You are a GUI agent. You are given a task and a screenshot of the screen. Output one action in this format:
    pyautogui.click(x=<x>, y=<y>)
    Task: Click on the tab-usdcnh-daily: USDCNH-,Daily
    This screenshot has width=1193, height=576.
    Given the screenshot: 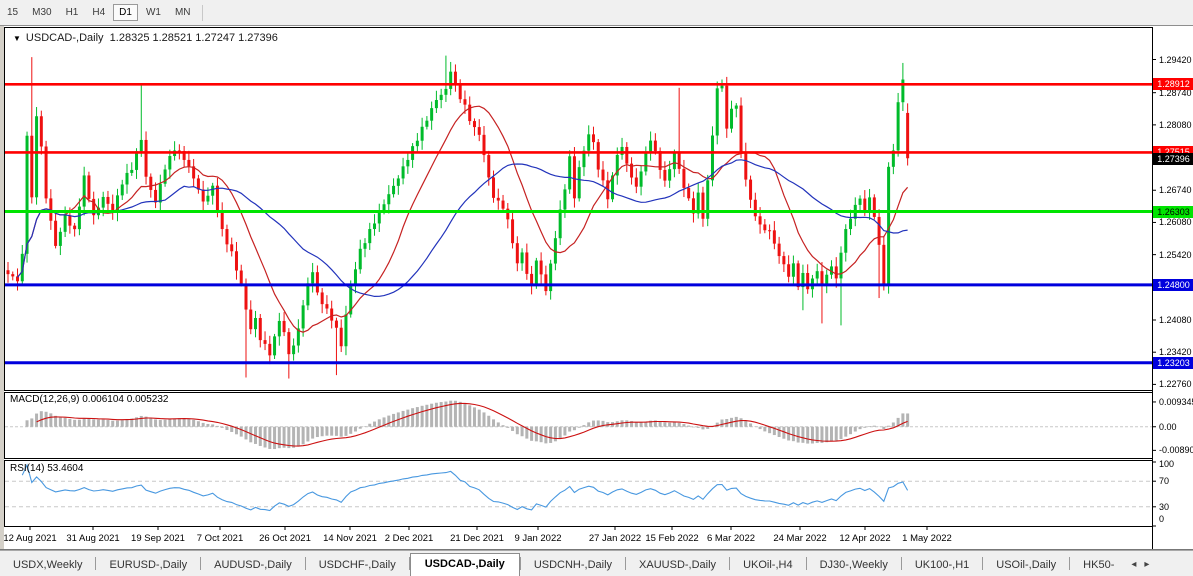 What is the action you would take?
    pyautogui.click(x=573, y=565)
    